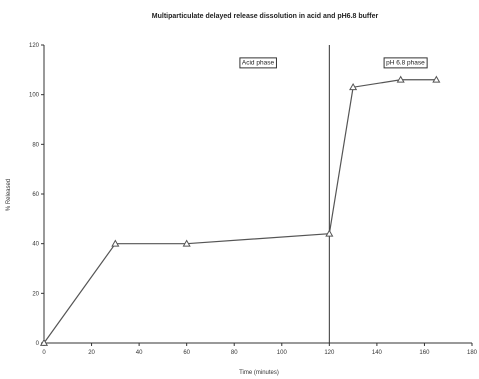  What do you see at coordinates (259, 373) in the screenshot?
I see `x-axis-label: Time (minutes)` at bounding box center [259, 373].